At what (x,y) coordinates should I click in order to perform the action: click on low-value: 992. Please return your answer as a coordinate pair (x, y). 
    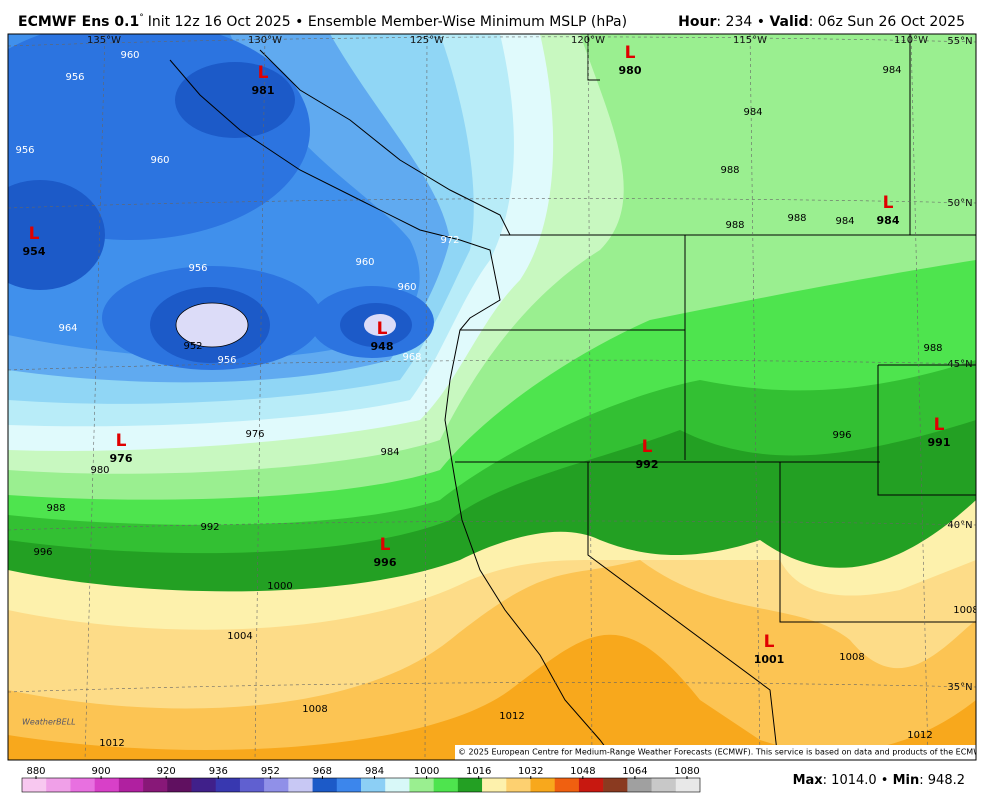
    Looking at the image, I should click on (647, 464).